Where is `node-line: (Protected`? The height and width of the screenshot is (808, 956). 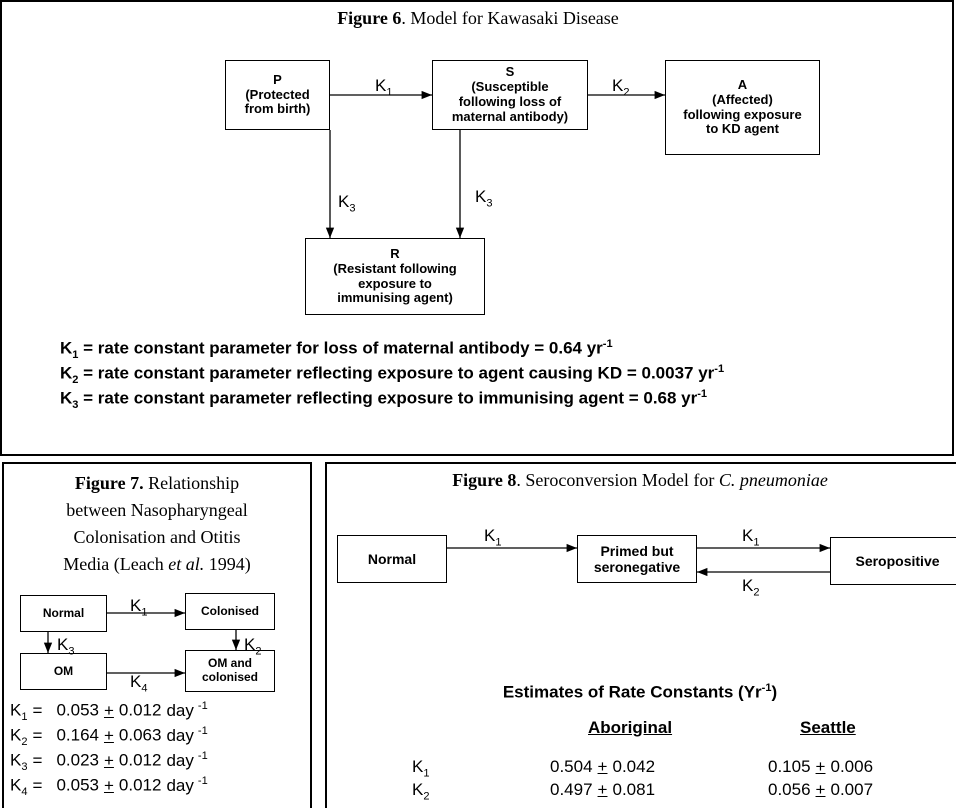
node-line: (Protected is located at coordinates (277, 94).